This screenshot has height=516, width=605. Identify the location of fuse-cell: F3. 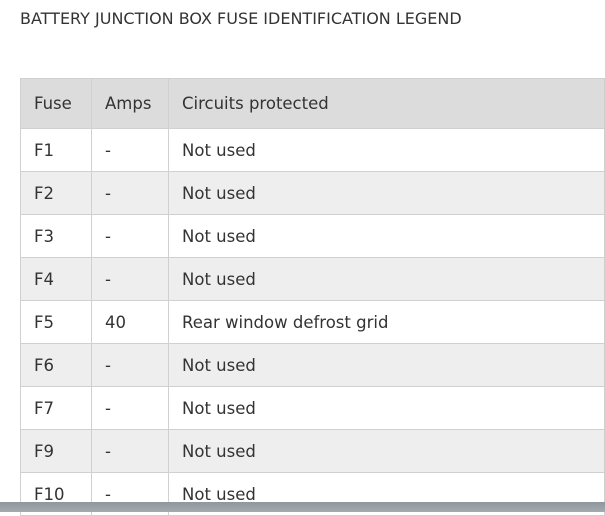
(56, 236).